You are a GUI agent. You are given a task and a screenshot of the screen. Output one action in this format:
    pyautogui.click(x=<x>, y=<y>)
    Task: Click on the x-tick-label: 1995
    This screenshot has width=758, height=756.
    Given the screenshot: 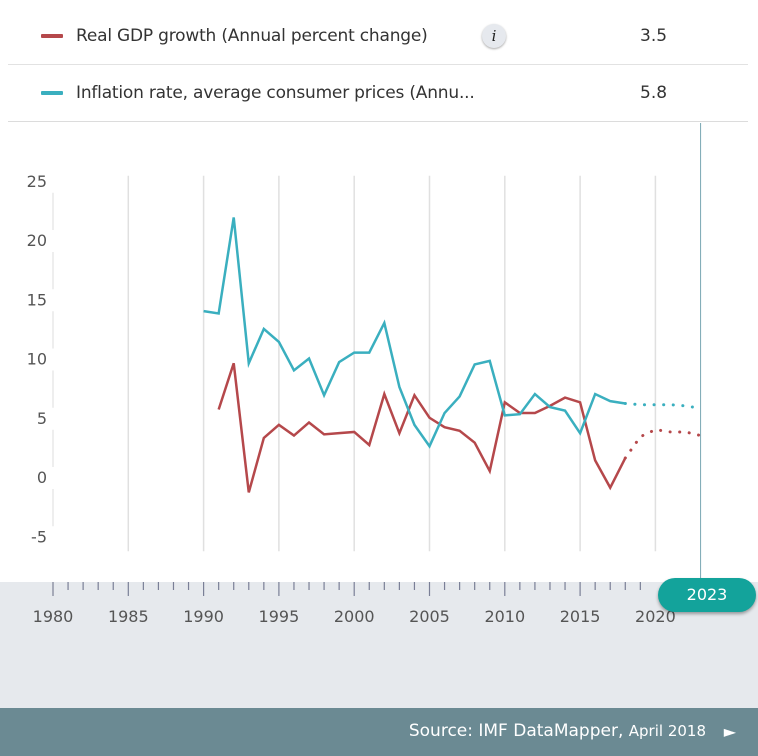 What is the action you would take?
    pyautogui.click(x=279, y=616)
    